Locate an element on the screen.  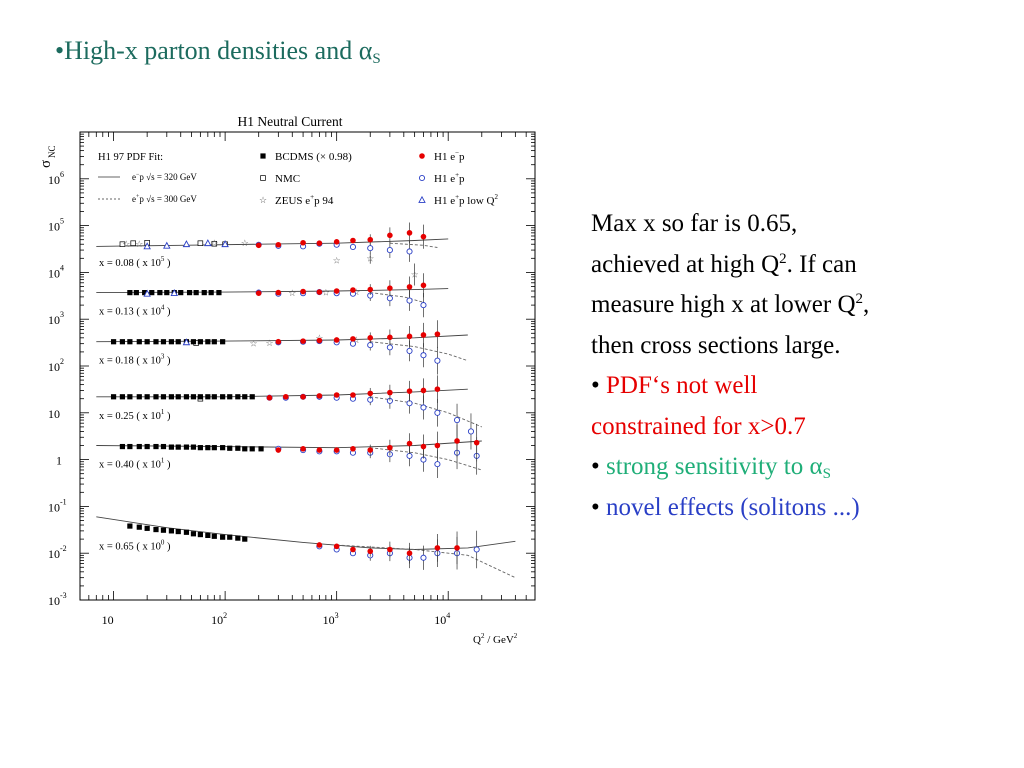
h1-ep-low-point is located at coordinates (167, 245).